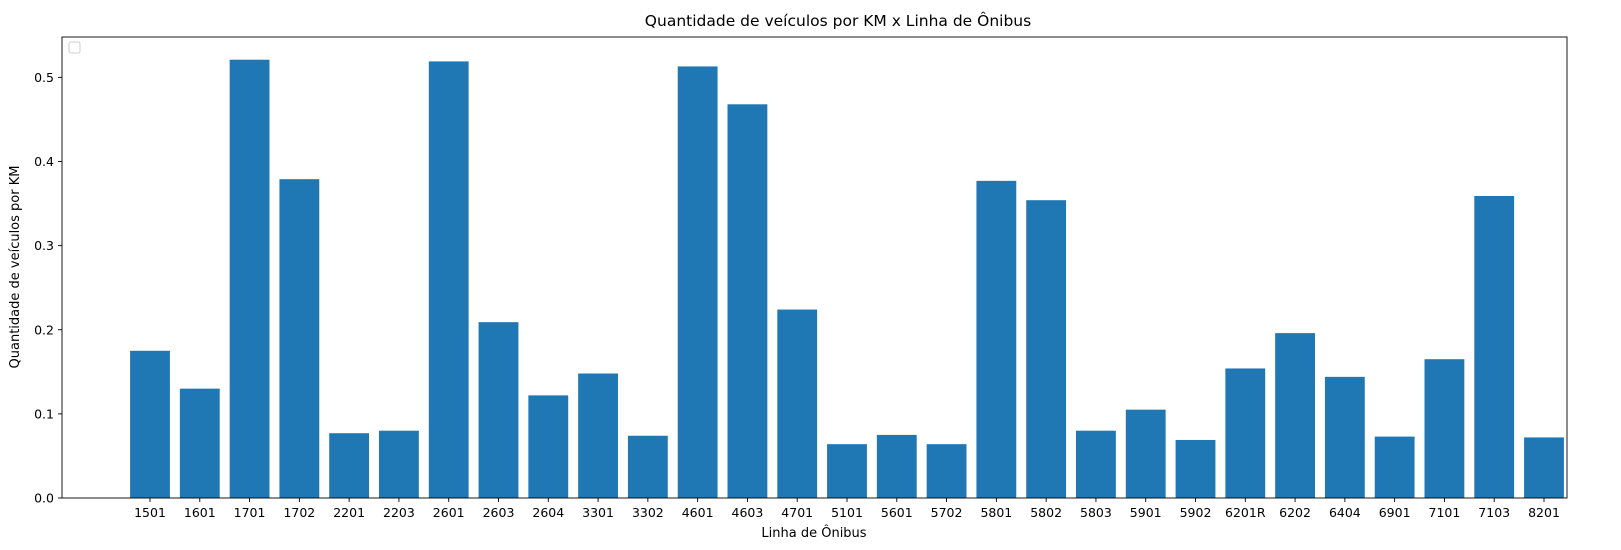  Describe the element at coordinates (1445, 512) in the screenshot. I see `x-tick-label: 7101` at that location.